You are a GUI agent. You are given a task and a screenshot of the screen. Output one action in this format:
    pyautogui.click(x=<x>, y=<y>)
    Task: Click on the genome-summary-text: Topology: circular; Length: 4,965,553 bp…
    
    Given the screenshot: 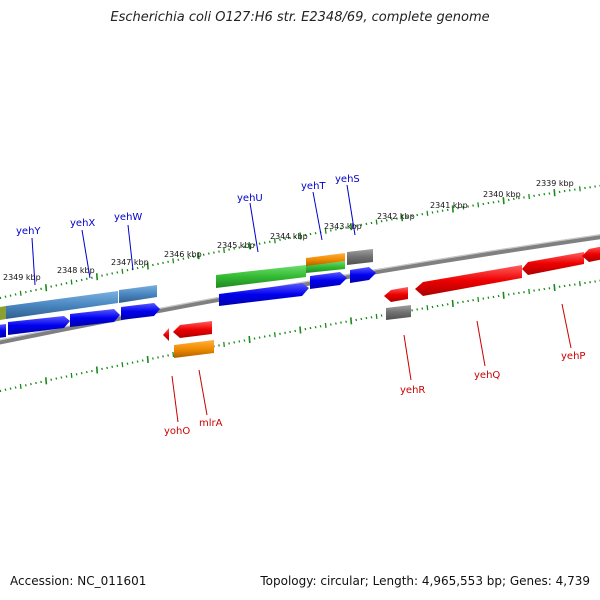 What is the action you would take?
    pyautogui.click(x=425, y=581)
    